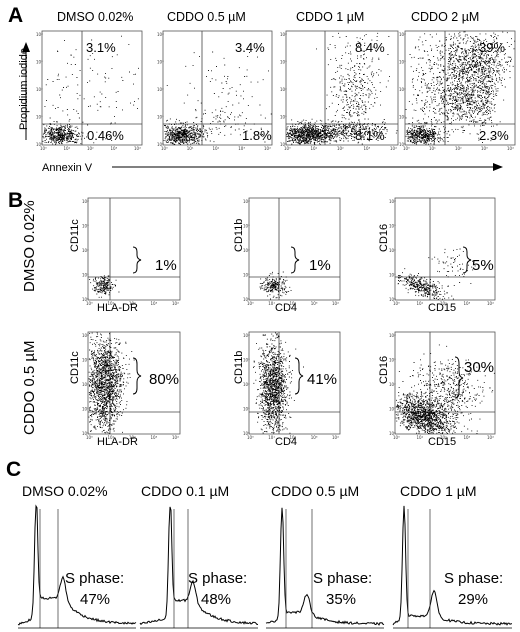 Image resolution: width=520 pixels, height=632 pixels. What do you see at coordinates (95, 599) in the screenshot?
I see `s-phase-value: 47%` at bounding box center [95, 599].